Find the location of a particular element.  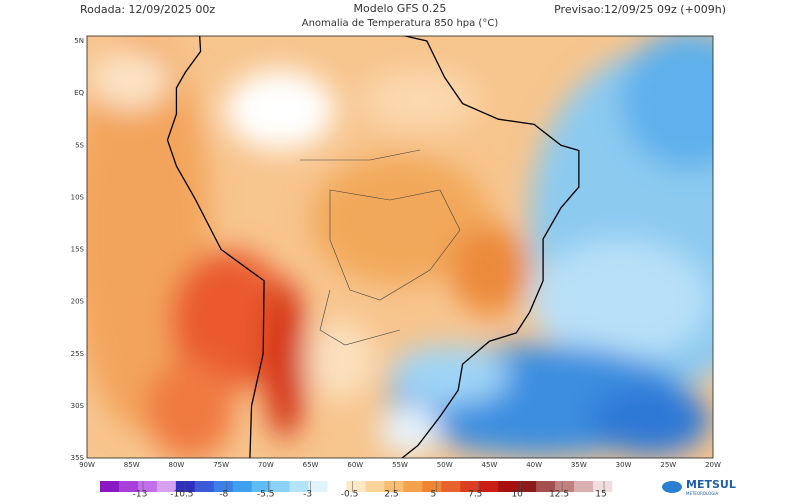

logo-name: METSUL is located at coordinates (711, 484).